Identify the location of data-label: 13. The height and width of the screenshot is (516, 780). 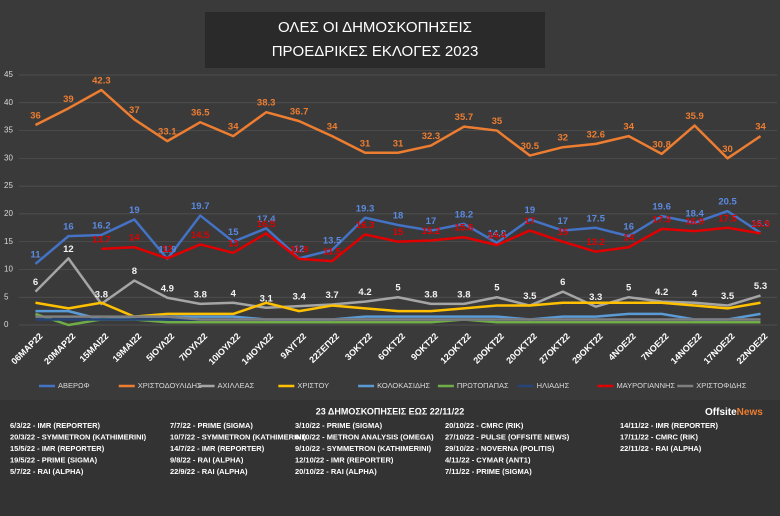
(233, 243).